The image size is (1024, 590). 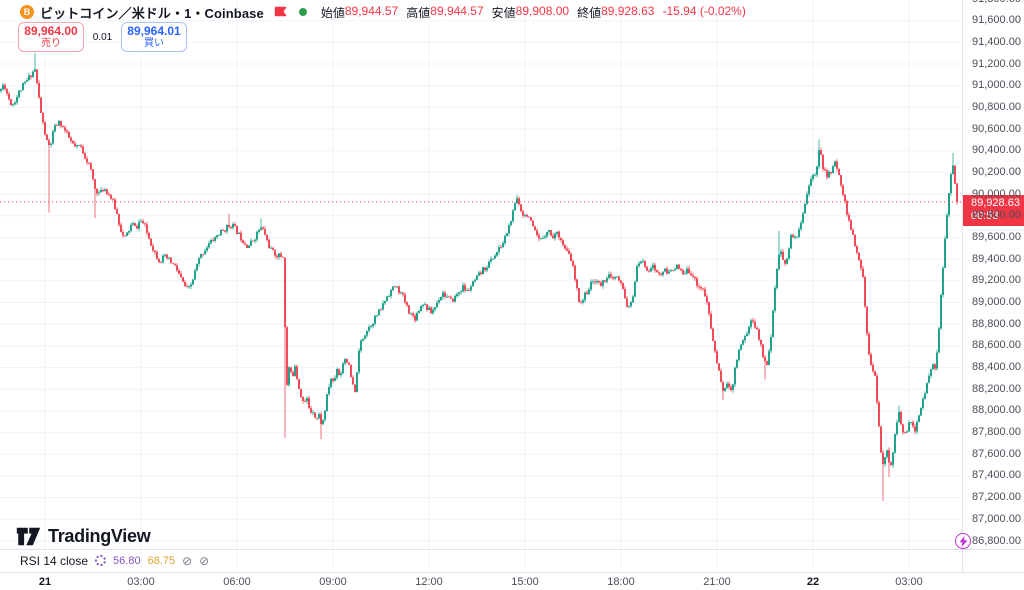 What do you see at coordinates (512, 572) in the screenshot?
I see `time-axis-separator` at bounding box center [512, 572].